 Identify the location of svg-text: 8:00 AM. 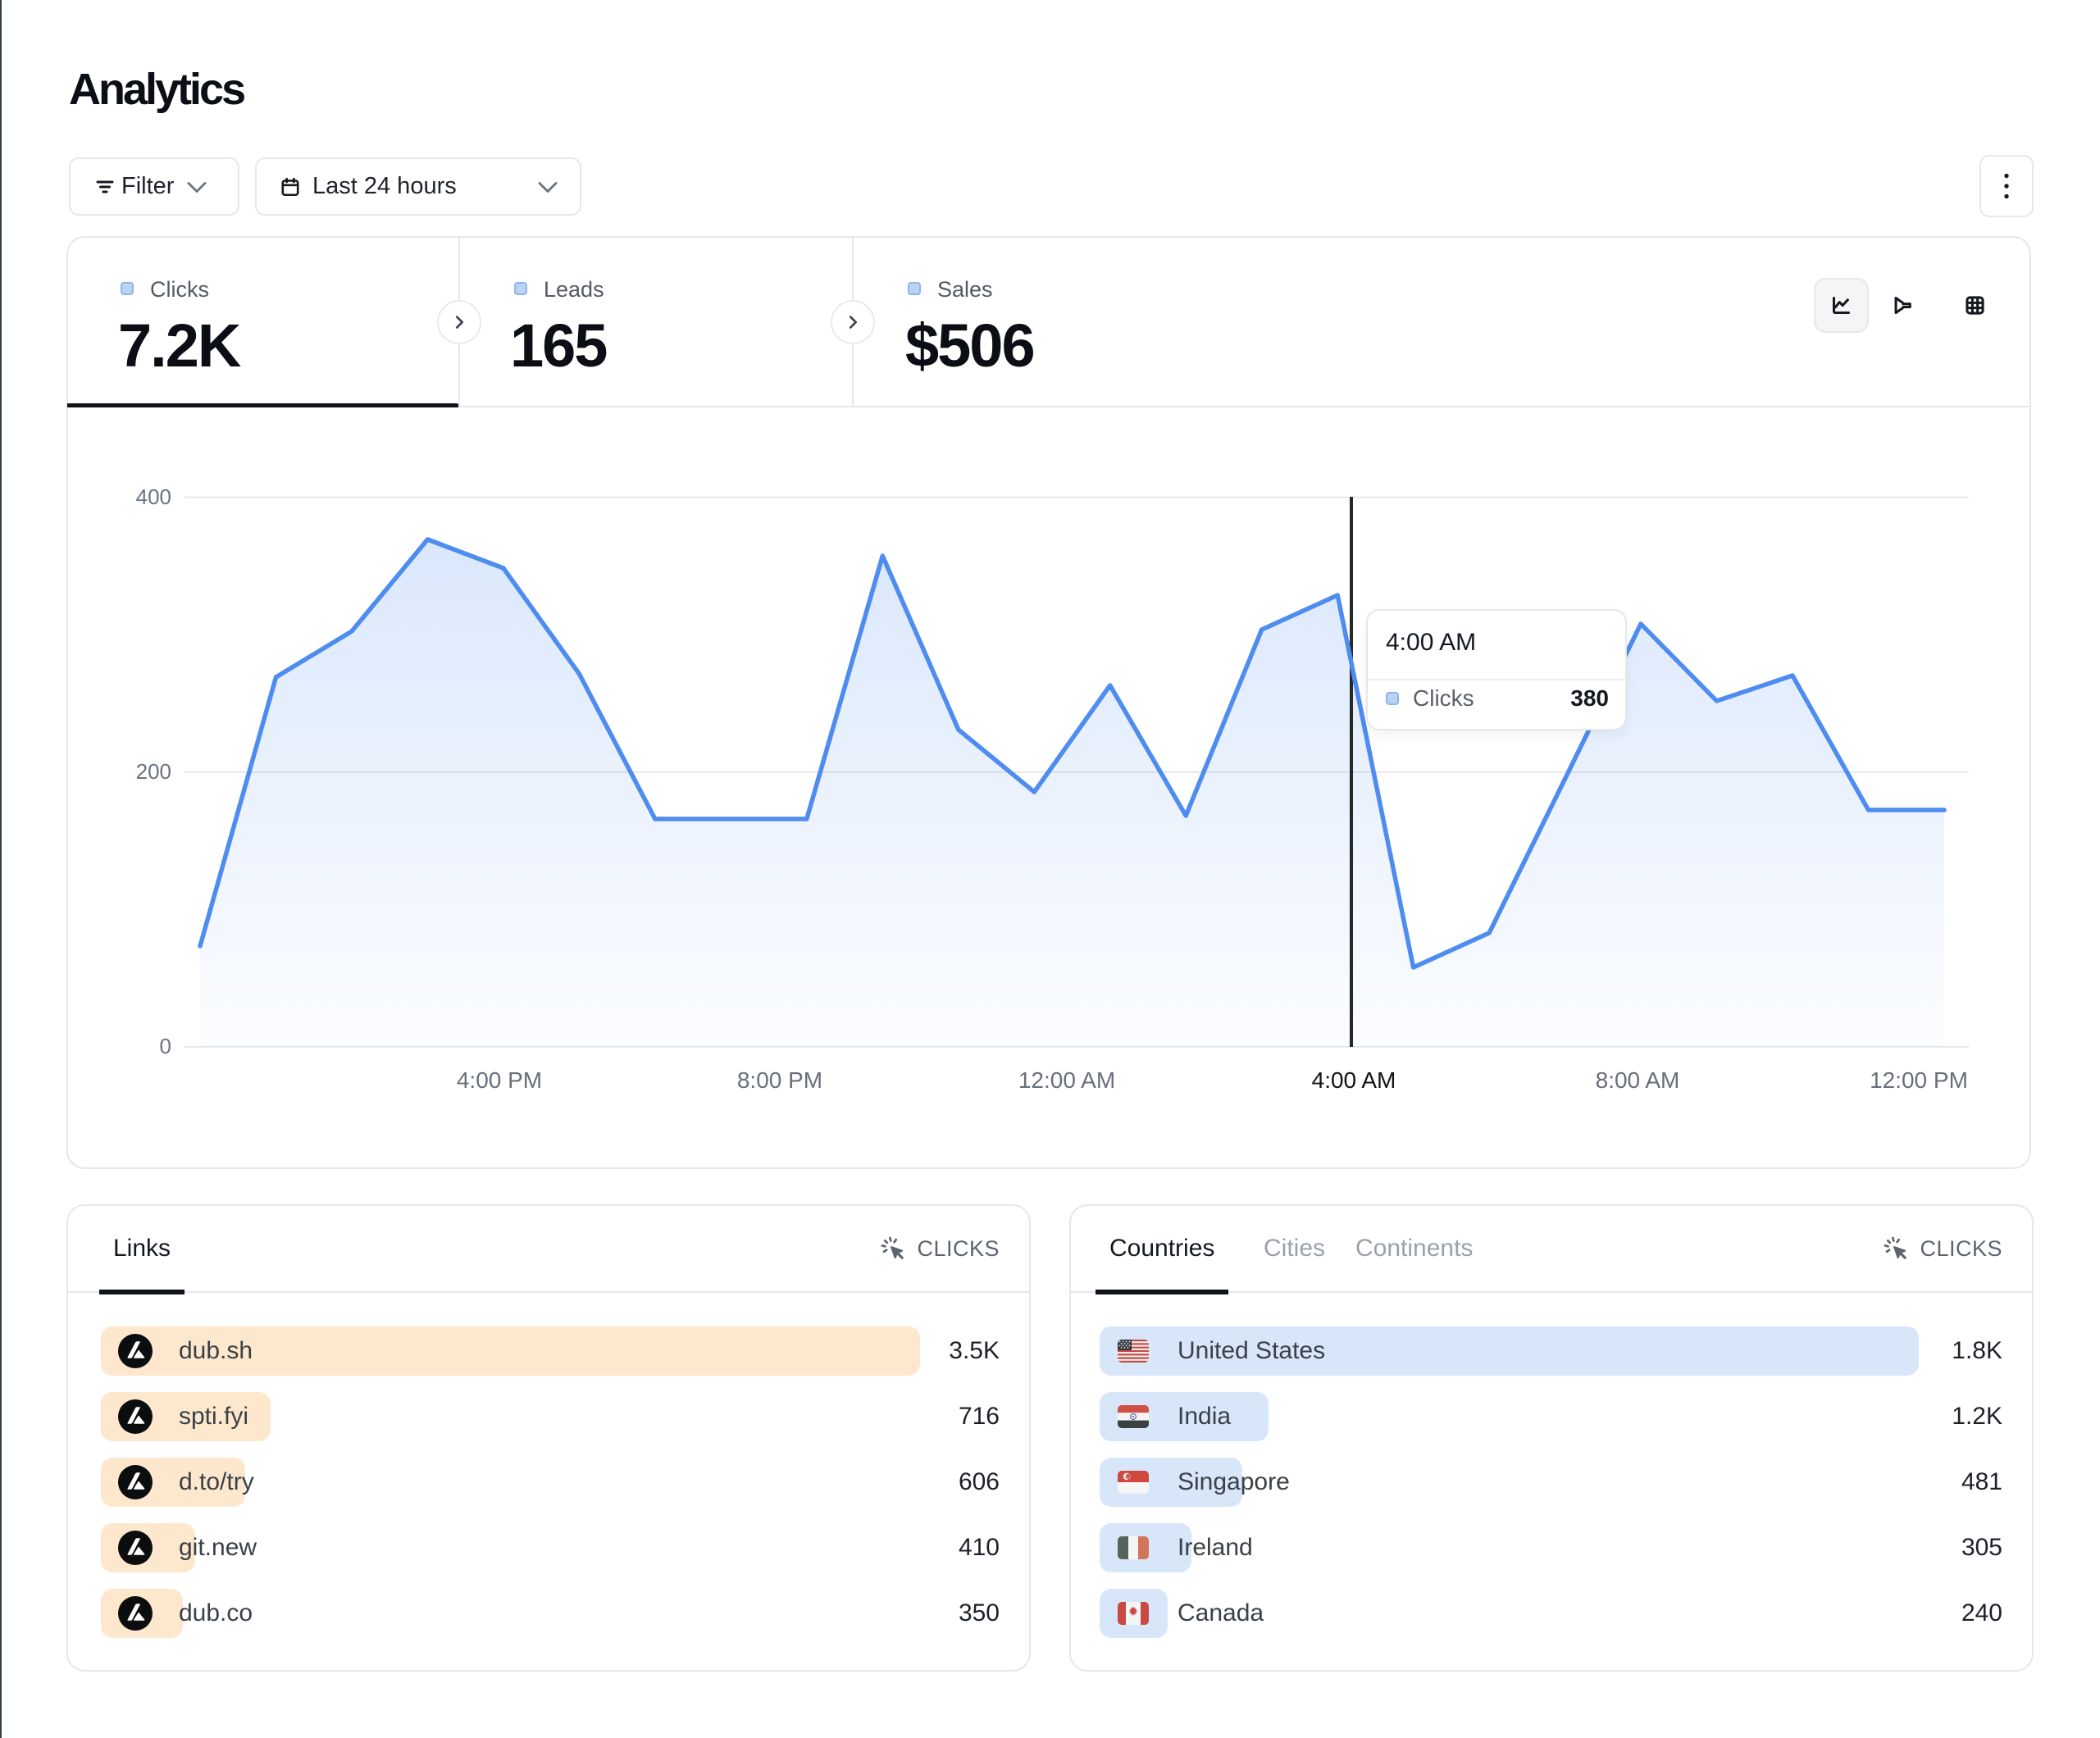
(1638, 1080).